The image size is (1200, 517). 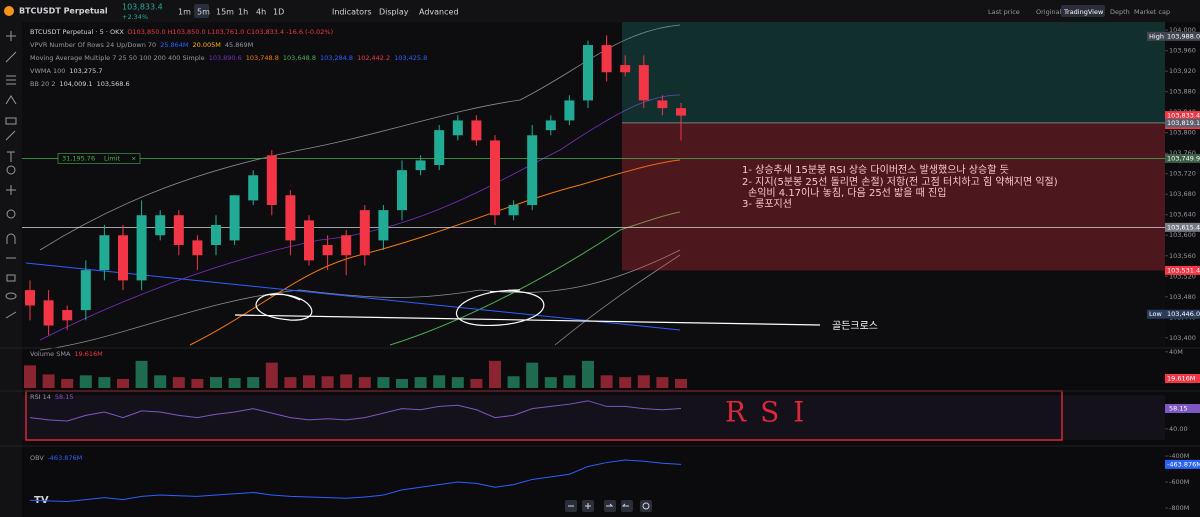 What do you see at coordinates (133, 158) in the screenshot?
I see `limit-close: ×` at bounding box center [133, 158].